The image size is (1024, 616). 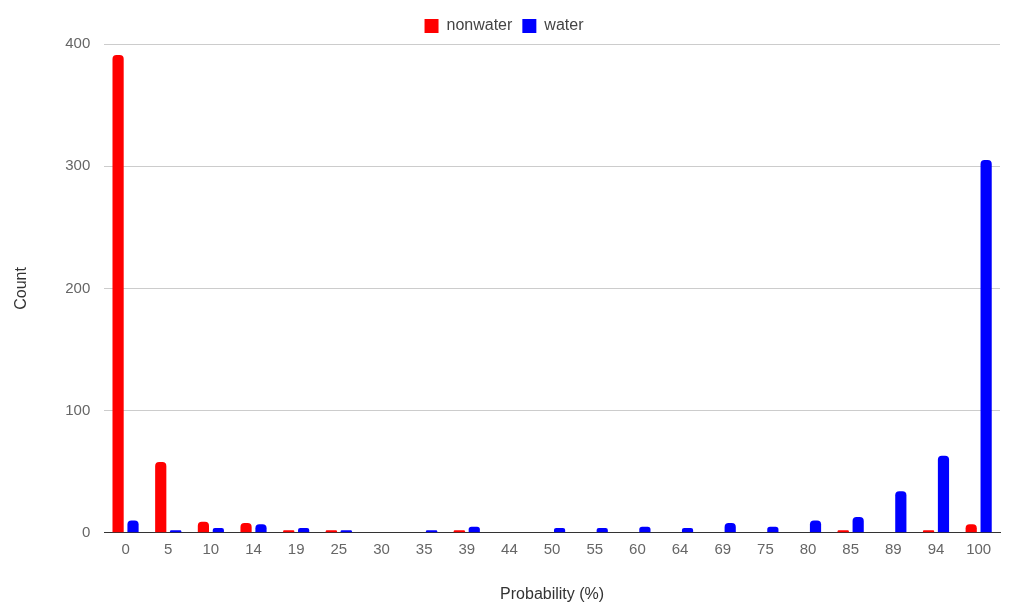 I want to click on x-tick-label: 0, so click(x=125, y=548).